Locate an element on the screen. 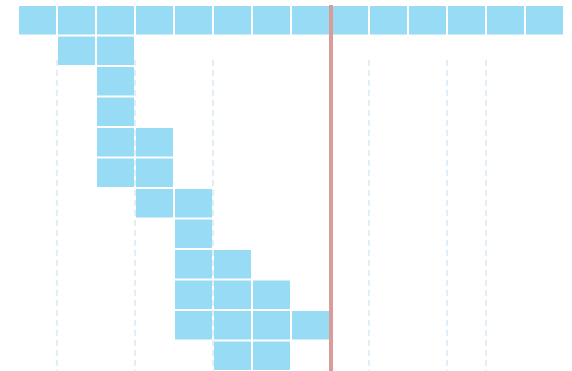 This screenshot has height=371, width=572. grid-cell-r8-c4 is located at coordinates (193, 264).